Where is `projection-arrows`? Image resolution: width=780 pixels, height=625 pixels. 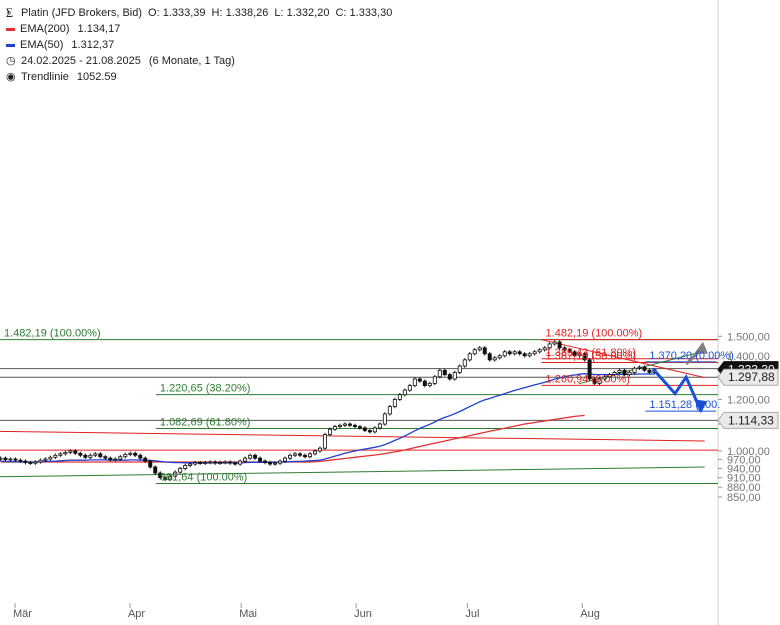
projection-arrows is located at coordinates (679, 377).